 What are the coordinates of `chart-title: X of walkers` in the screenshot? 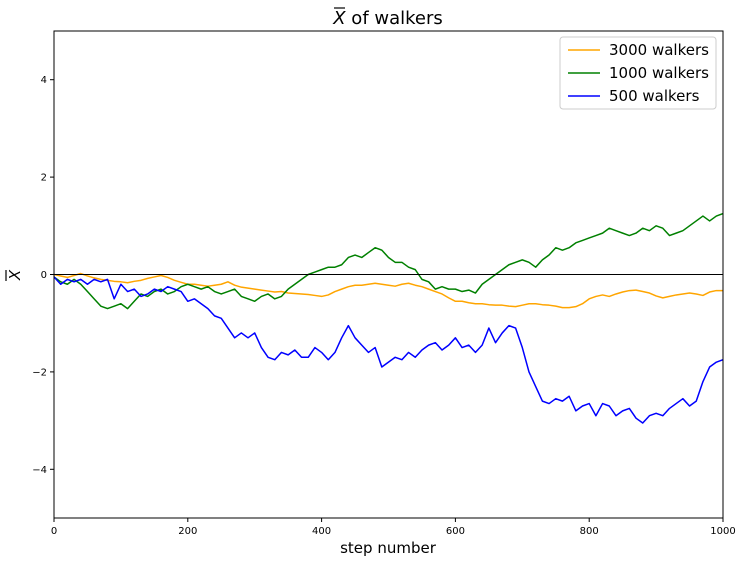 It's located at (387, 18).